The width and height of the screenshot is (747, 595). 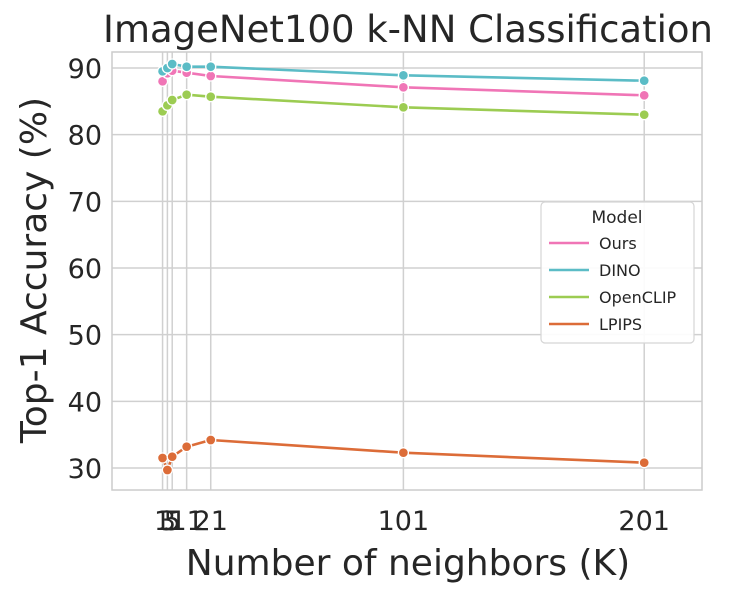 What do you see at coordinates (162, 521) in the screenshot?
I see `x-tick-label: 1` at bounding box center [162, 521].